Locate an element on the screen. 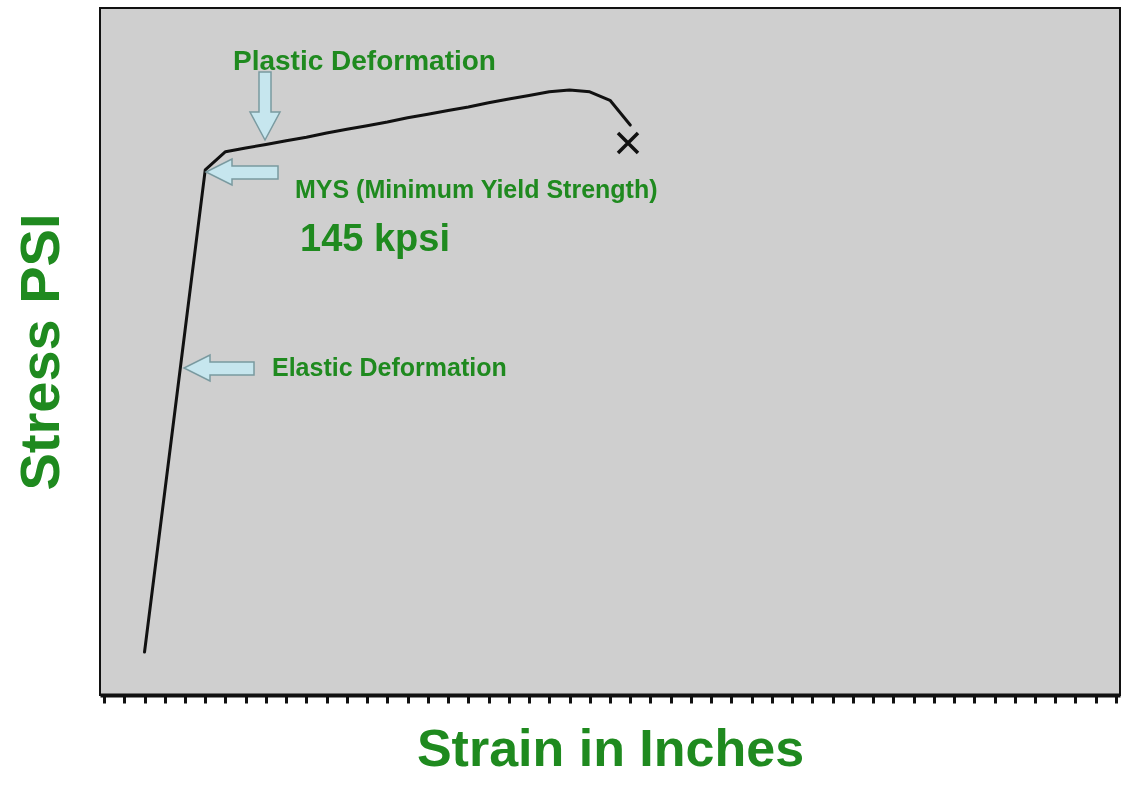 The height and width of the screenshot is (793, 1131). annotation: Elastic Deformation is located at coordinates (389, 367).